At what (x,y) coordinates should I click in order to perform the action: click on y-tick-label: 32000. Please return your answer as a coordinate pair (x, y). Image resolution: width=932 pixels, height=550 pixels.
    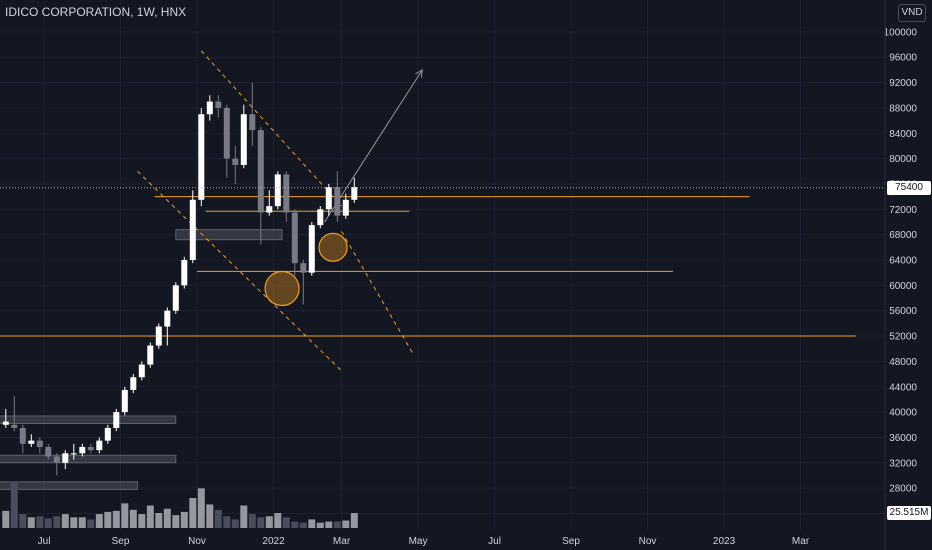
    Looking at the image, I should click on (903, 463).